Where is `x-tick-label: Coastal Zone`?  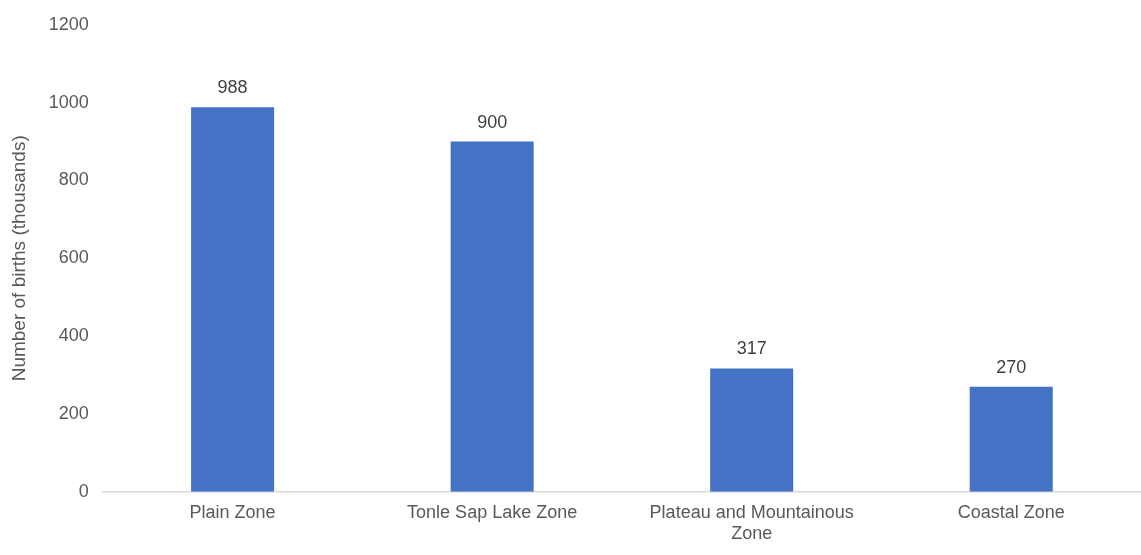 x-tick-label: Coastal Zone is located at coordinates (1011, 511).